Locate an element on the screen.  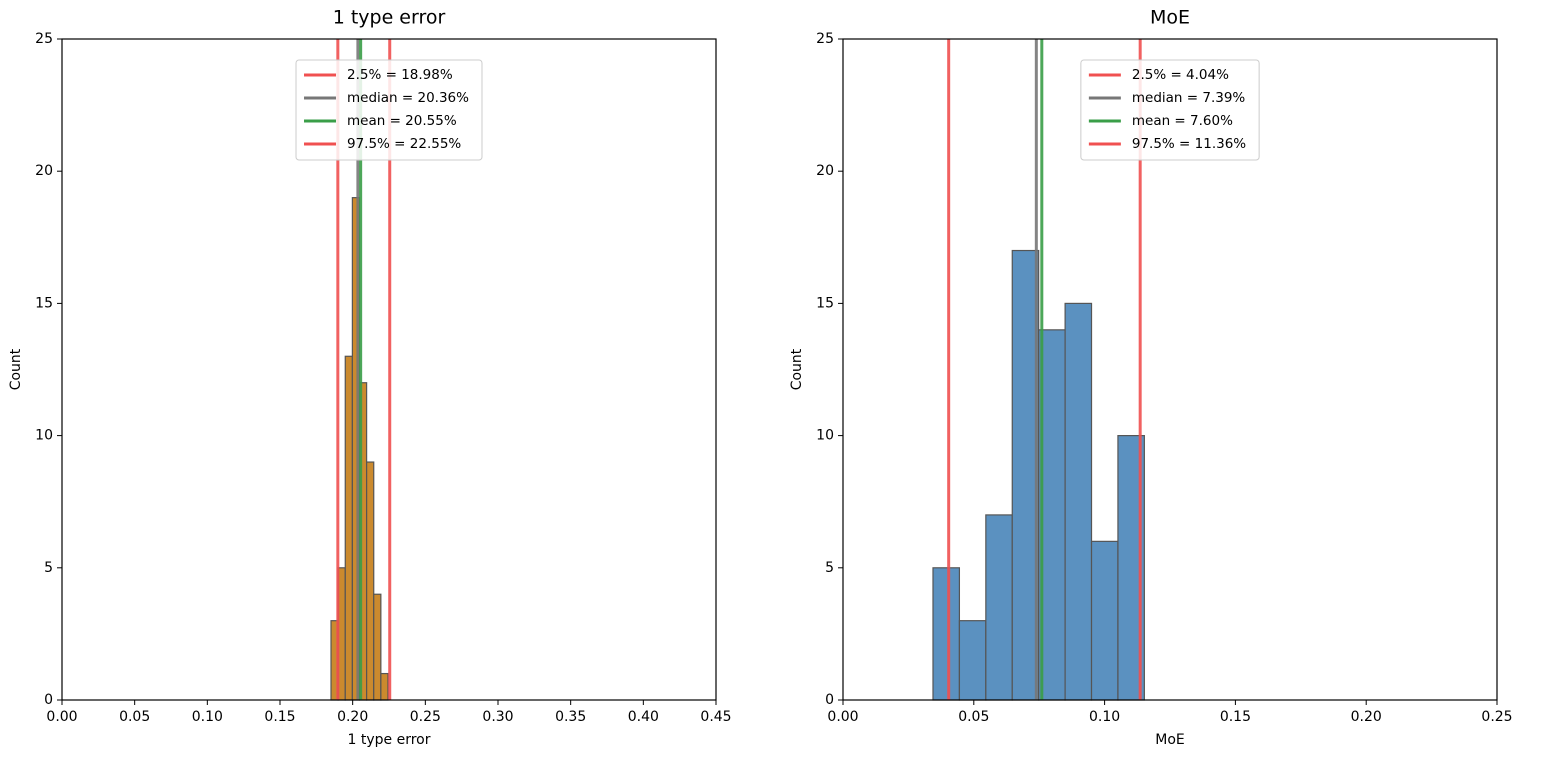
legend-label: mean = 20.55% is located at coordinates (402, 121).